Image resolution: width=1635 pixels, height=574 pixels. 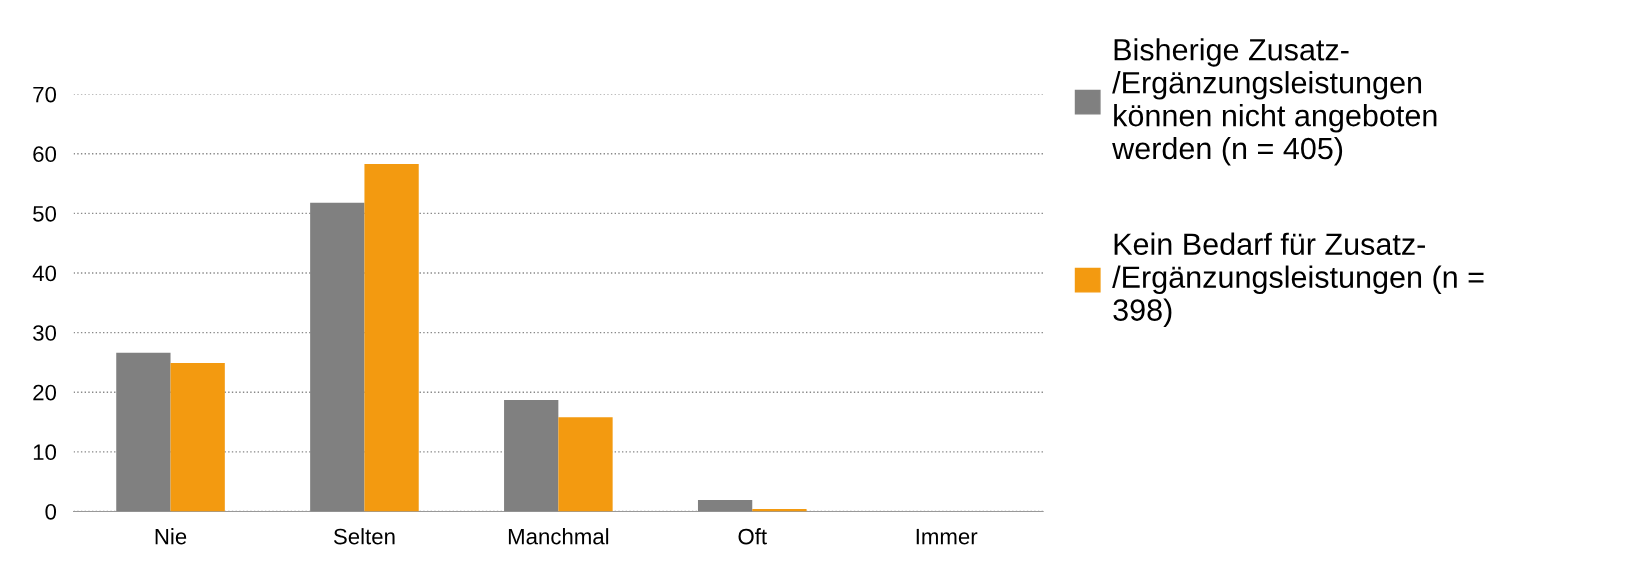 I want to click on legend-label: Bisherige Zusatz- /Ergänzungsleistungen können nicht angeboten werden (n = 405), so click(x=1274, y=102).